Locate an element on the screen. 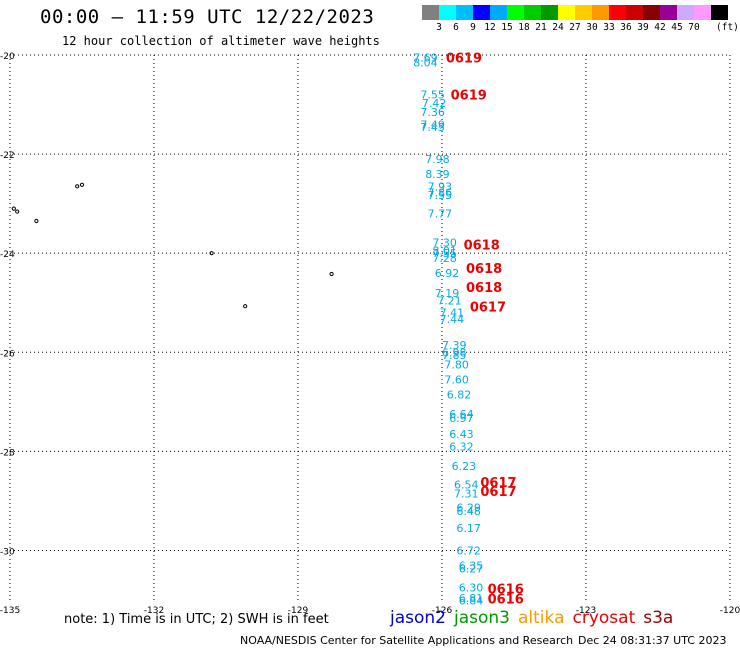 This screenshot has width=740, height=650. swh-reading: 7.42 is located at coordinates (434, 103).